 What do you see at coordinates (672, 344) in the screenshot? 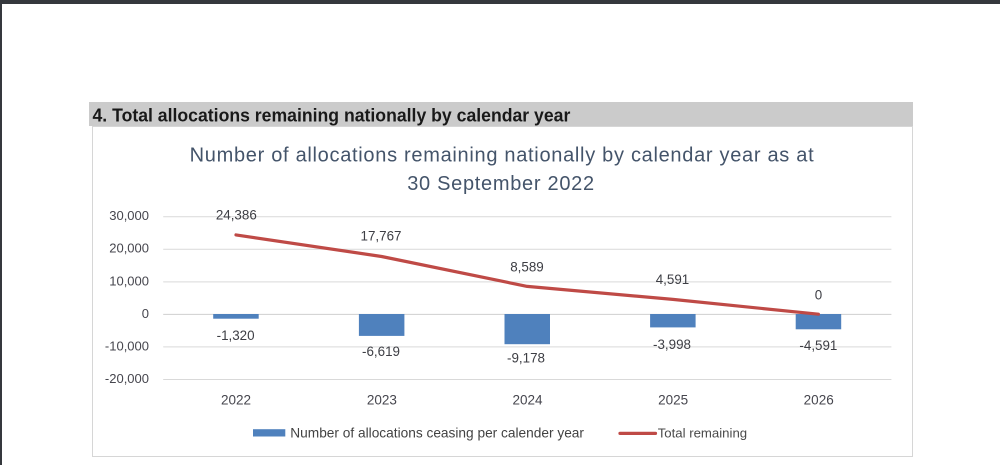
I see `svg-text: -3,998` at bounding box center [672, 344].